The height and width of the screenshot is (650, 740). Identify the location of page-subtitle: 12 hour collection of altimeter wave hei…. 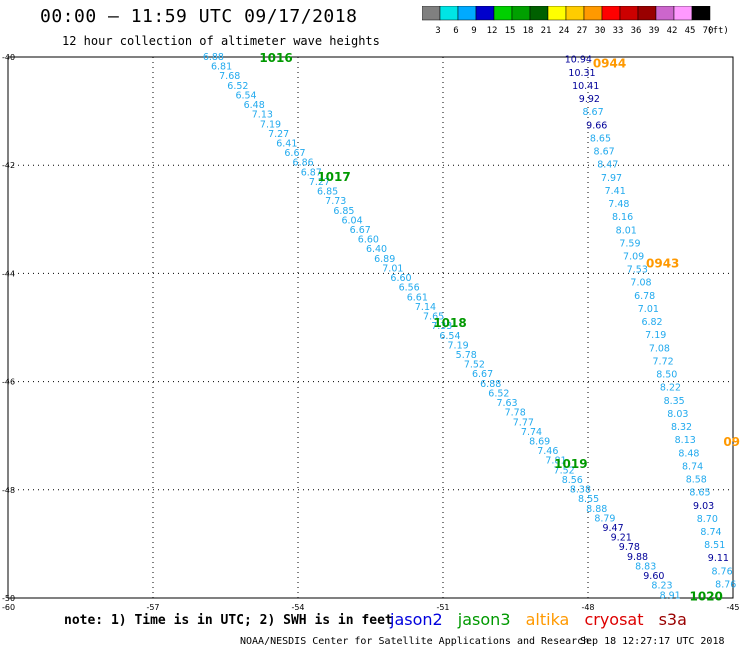
(221, 41).